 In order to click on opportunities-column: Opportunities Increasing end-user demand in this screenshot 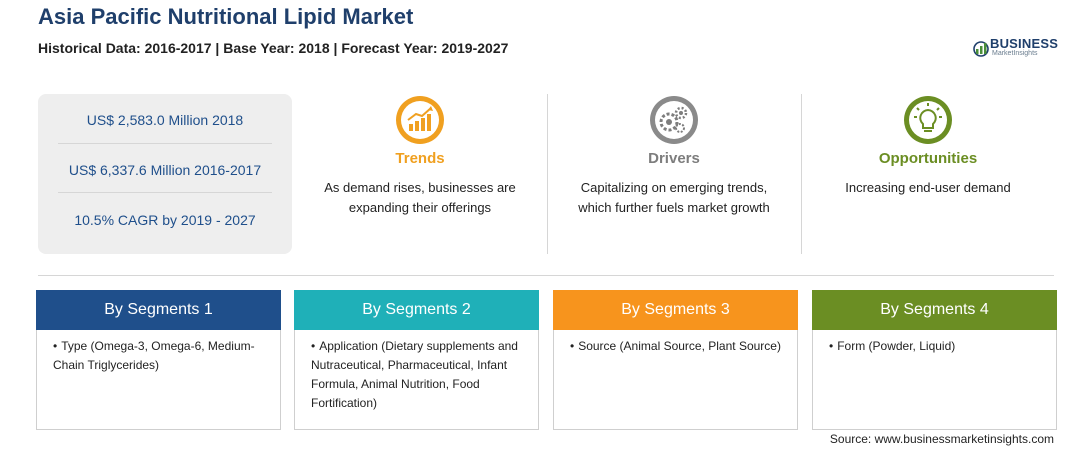, I will do `click(928, 177)`.